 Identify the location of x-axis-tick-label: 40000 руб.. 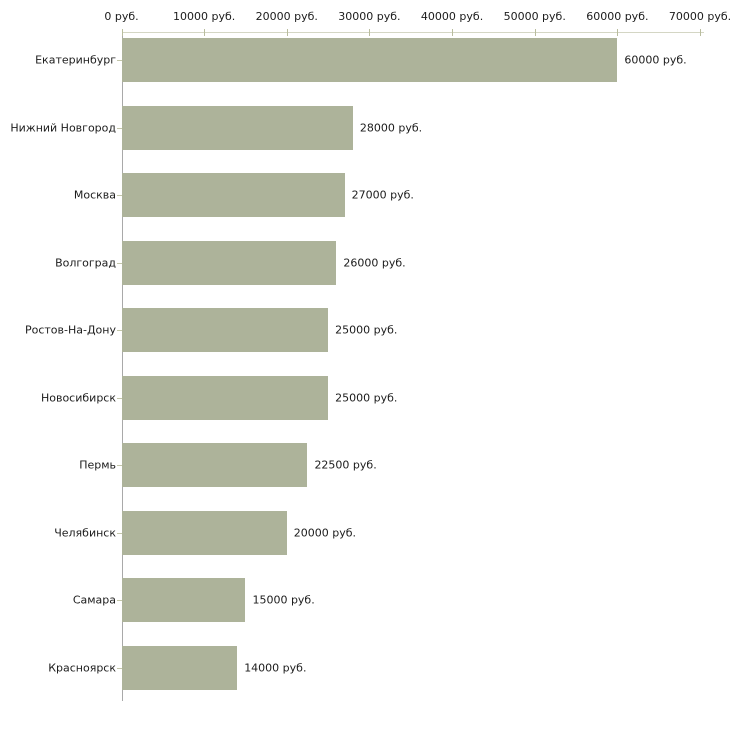
(452, 16).